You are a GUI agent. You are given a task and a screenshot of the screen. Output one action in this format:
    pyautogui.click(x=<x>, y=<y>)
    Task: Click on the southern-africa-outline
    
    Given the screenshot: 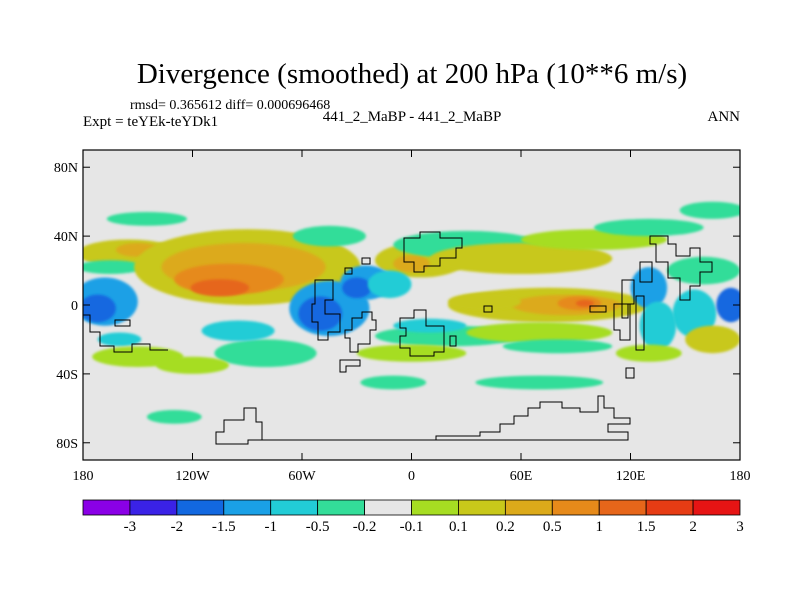 What is the action you would take?
    pyautogui.click(x=422, y=333)
    